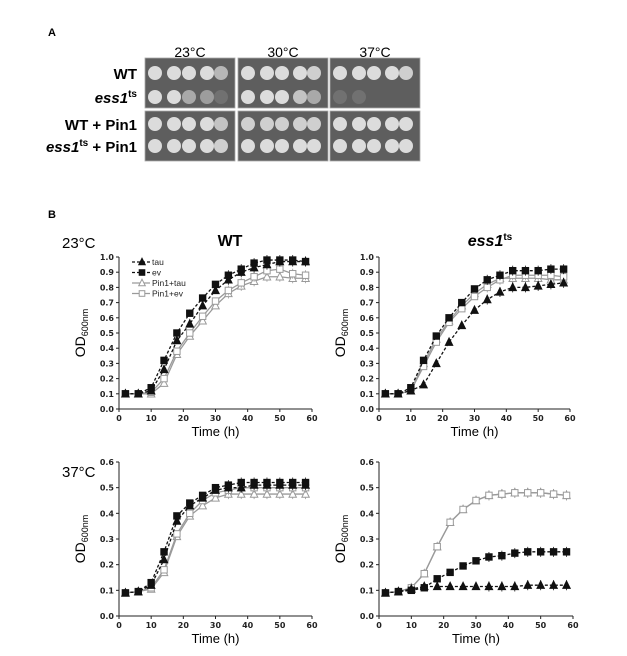  Describe the element at coordinates (282, 52) in the screenshot. I see `temperature-label: 30°C` at that location.